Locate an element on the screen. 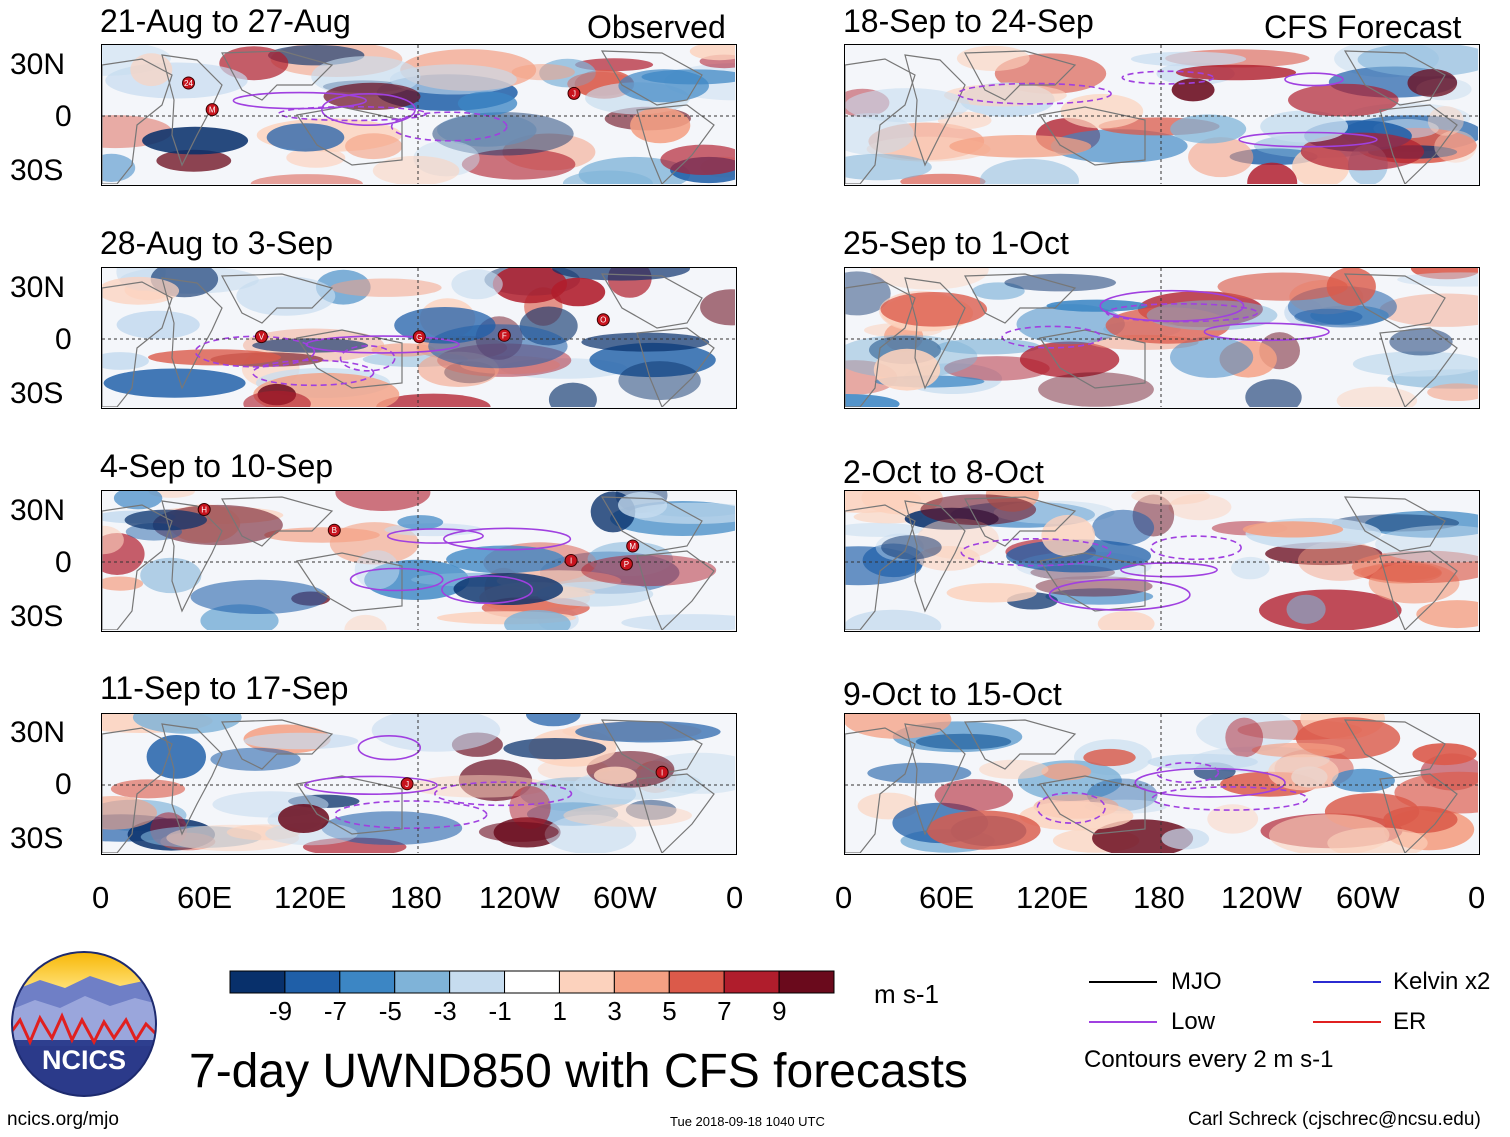 This screenshot has width=1510, height=1137. colorbar-tick-label: -7 is located at coordinates (335, 1011).